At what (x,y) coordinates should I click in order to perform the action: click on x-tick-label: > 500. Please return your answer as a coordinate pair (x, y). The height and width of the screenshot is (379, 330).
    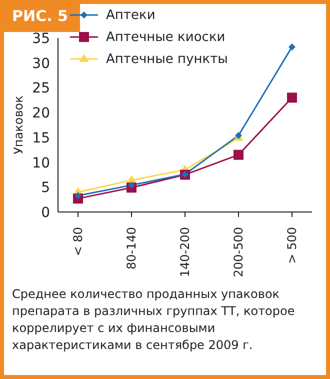
    Looking at the image, I should click on (292, 245).